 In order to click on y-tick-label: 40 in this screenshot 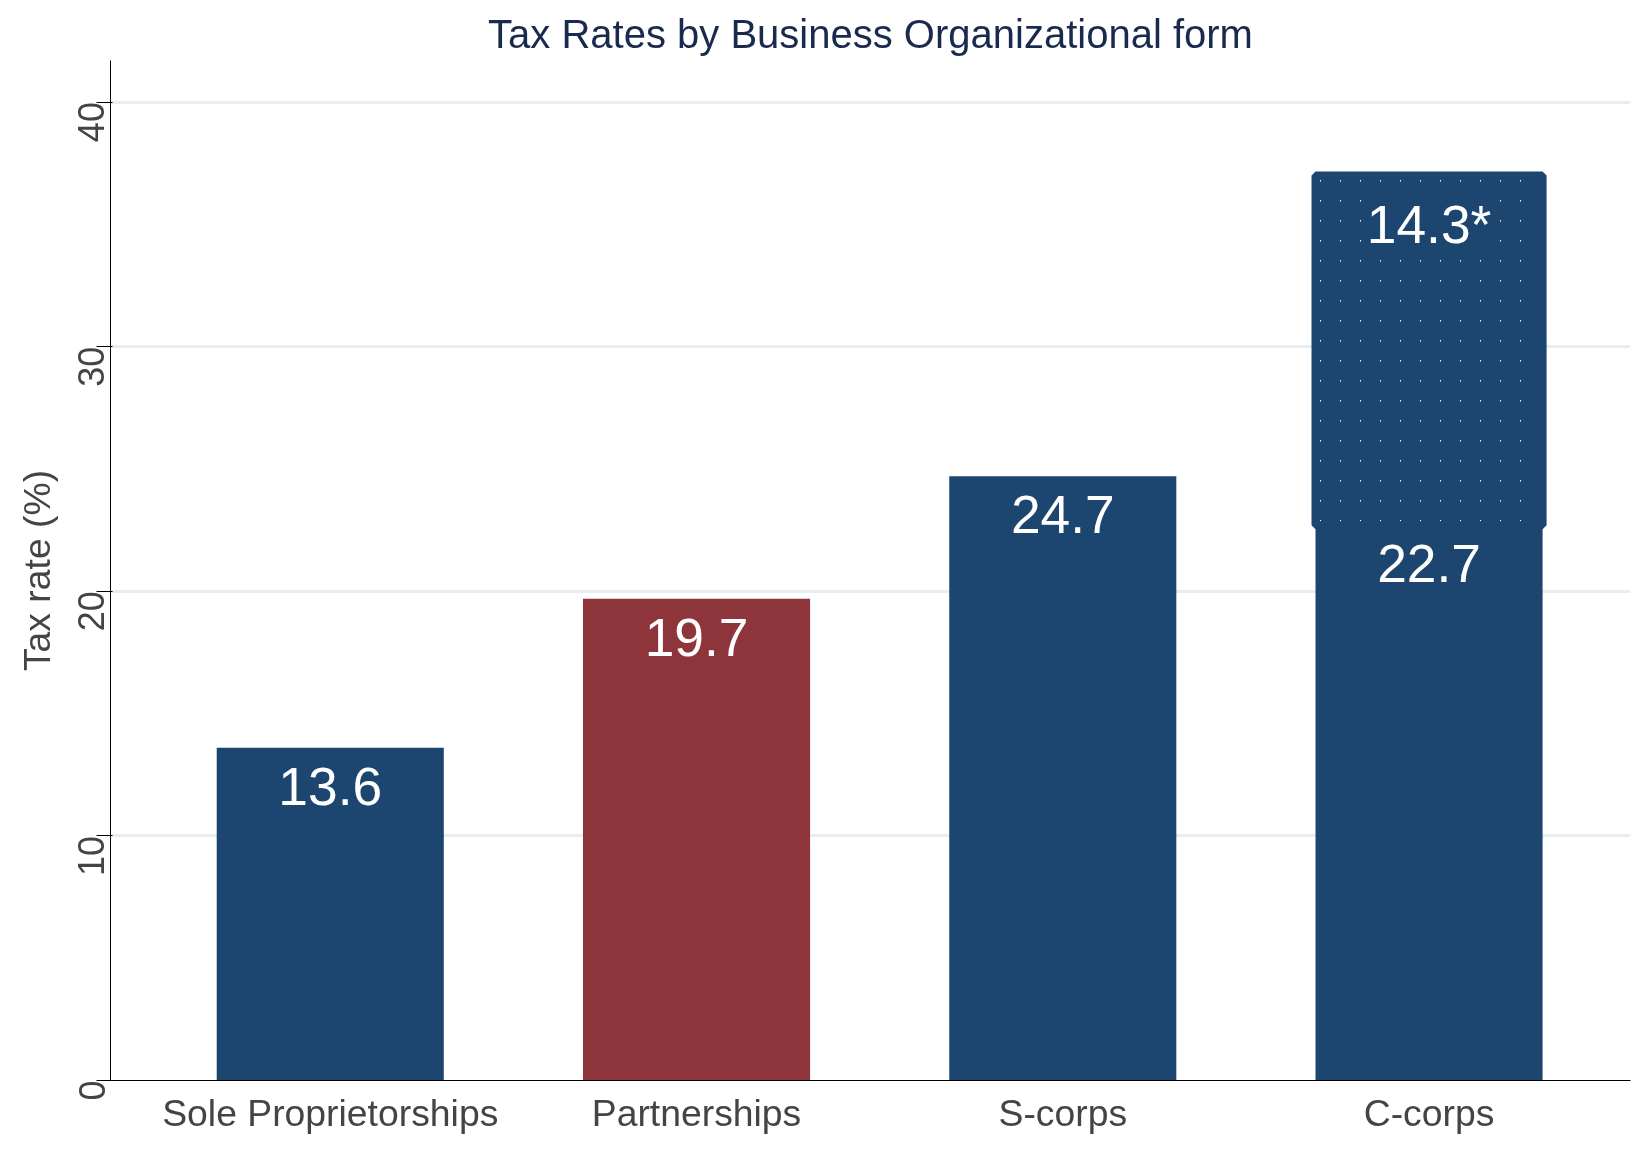, I will do `click(92, 122)`.